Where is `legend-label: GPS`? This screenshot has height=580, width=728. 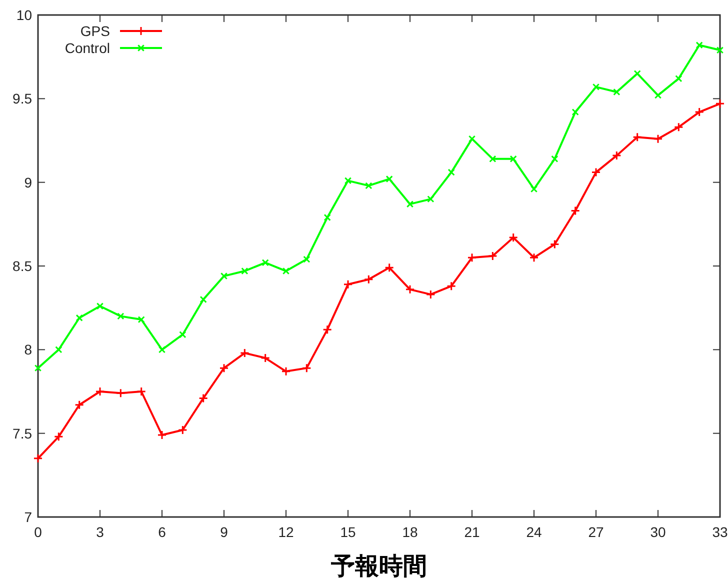 legend-label: GPS is located at coordinates (95, 31).